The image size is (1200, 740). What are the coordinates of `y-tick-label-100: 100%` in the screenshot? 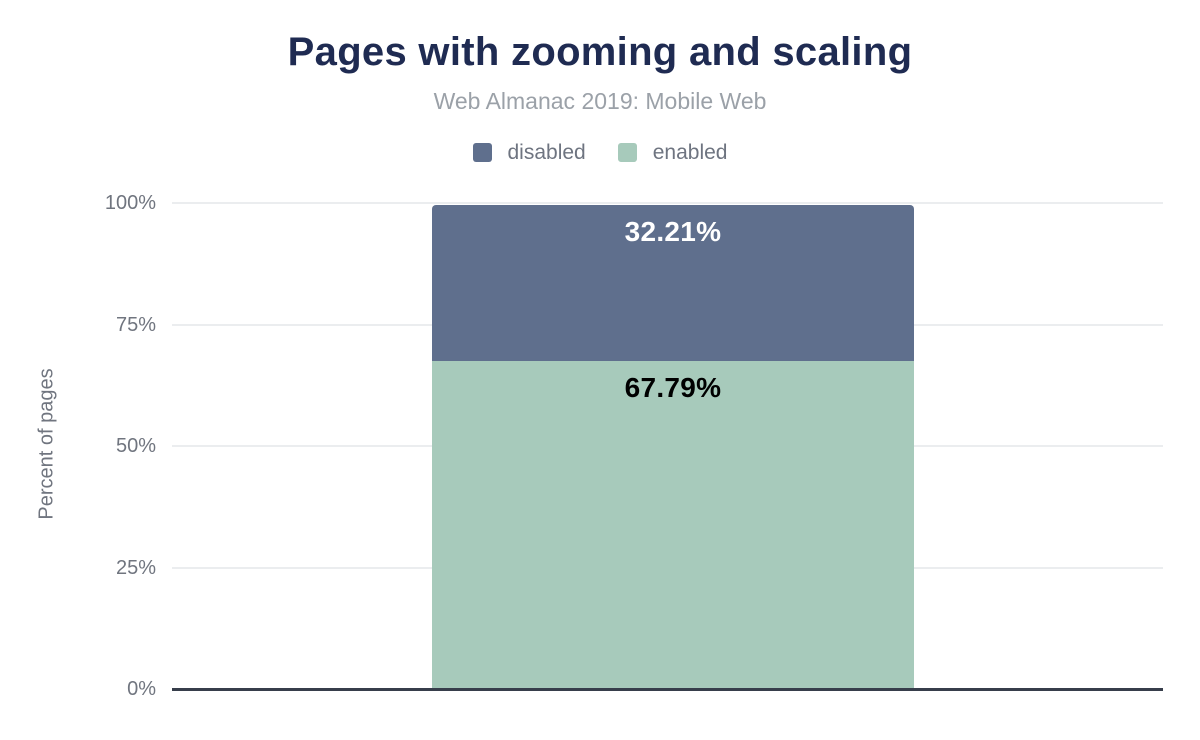 It's located at (130, 203).